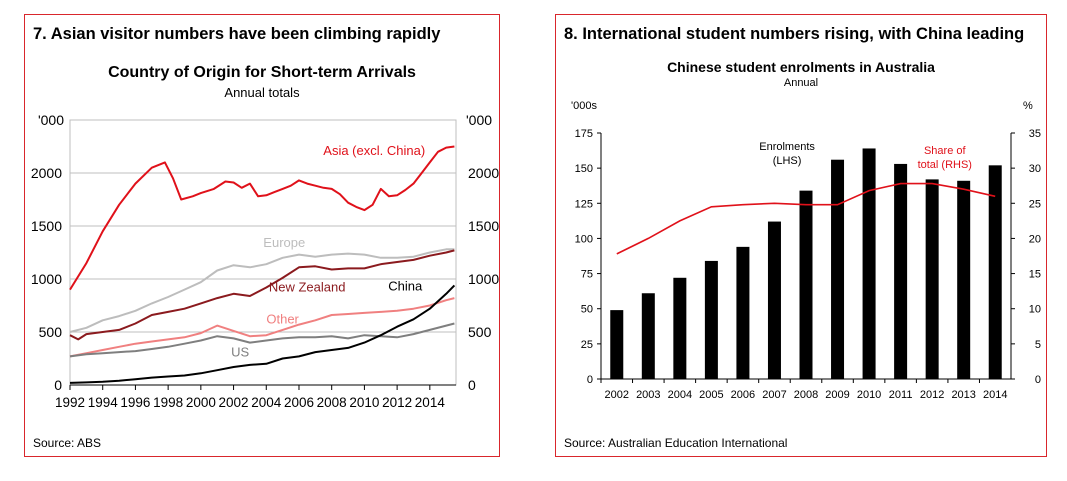  What do you see at coordinates (480, 332) in the screenshot?
I see `right-tick-label: 500` at bounding box center [480, 332].